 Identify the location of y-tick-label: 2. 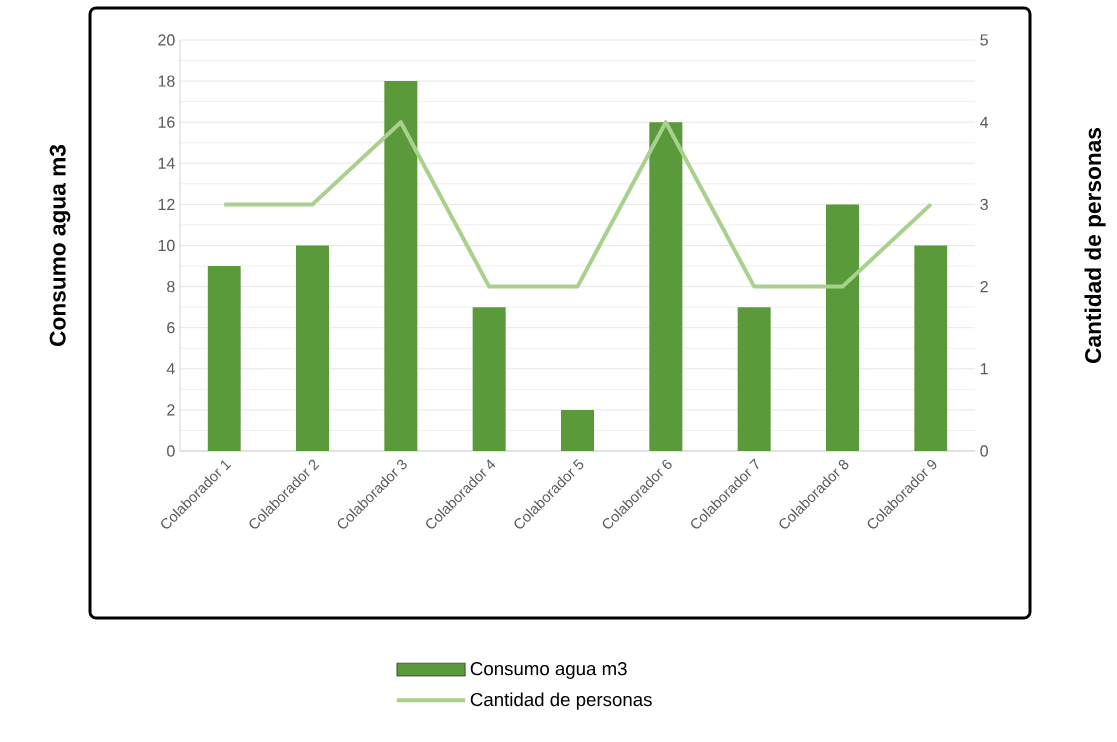
(171, 410).